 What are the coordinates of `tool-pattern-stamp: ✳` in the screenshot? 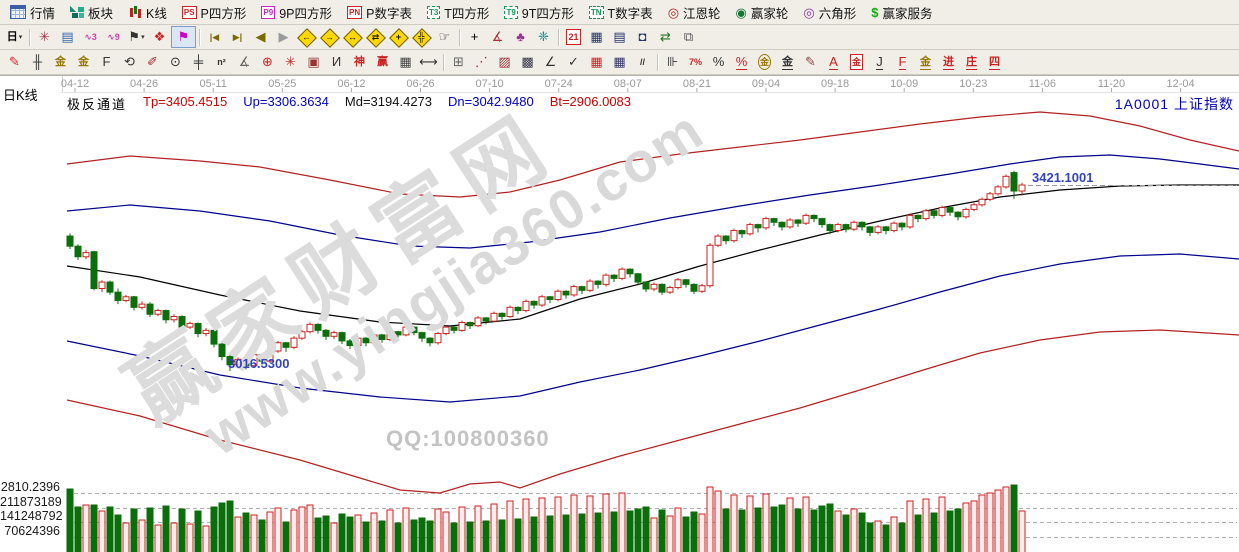 It's located at (44, 37).